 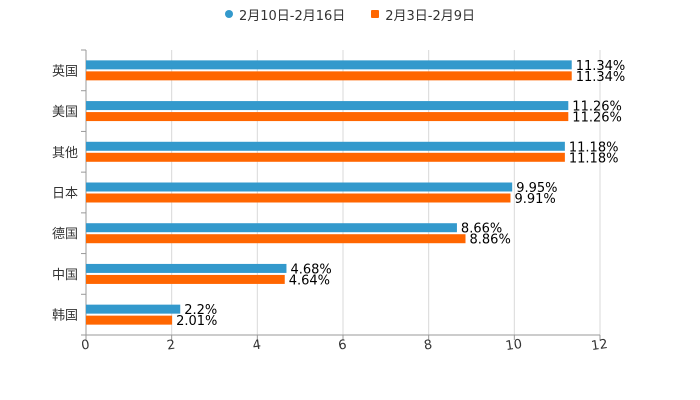 I want to click on data-label-series-2-5: 4.64%, so click(x=309, y=280).